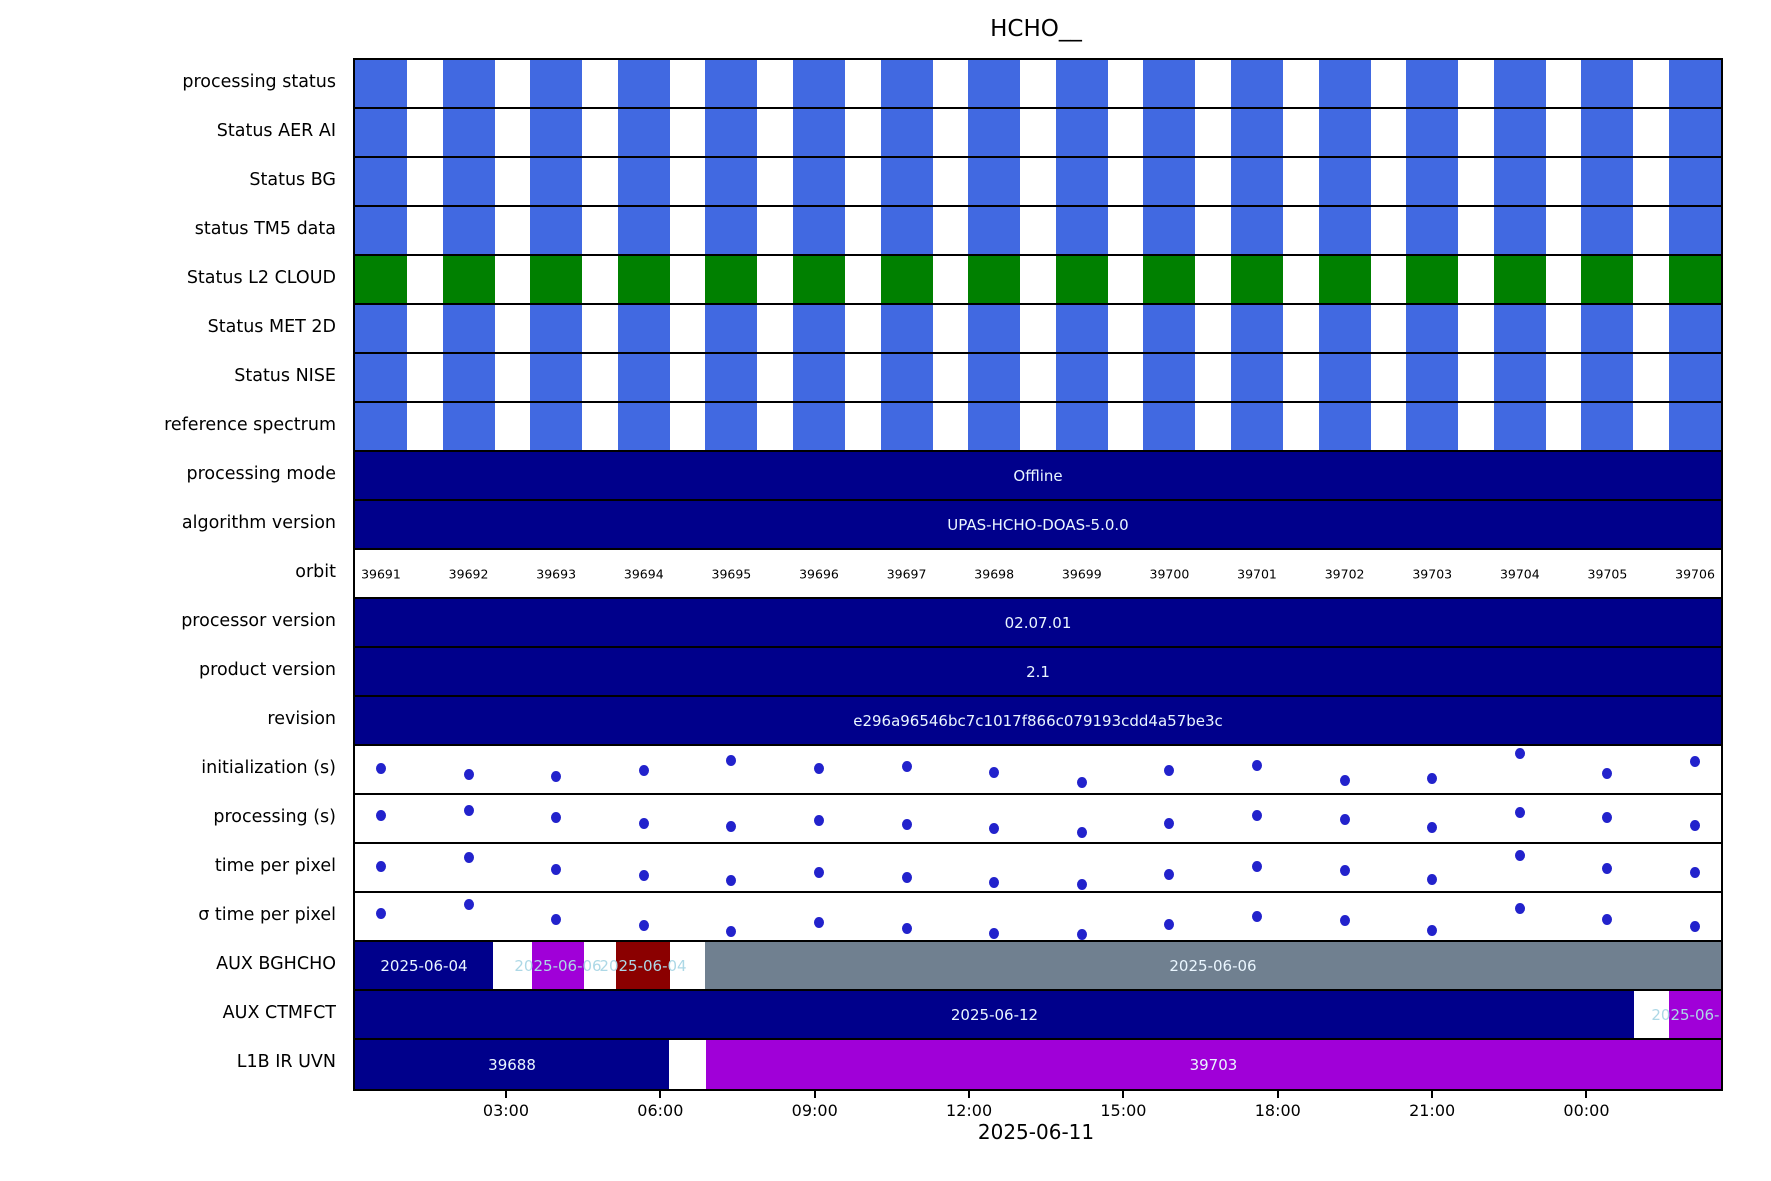 The height and width of the screenshot is (1181, 1771). I want to click on orbit-label: 39698, so click(994, 573).